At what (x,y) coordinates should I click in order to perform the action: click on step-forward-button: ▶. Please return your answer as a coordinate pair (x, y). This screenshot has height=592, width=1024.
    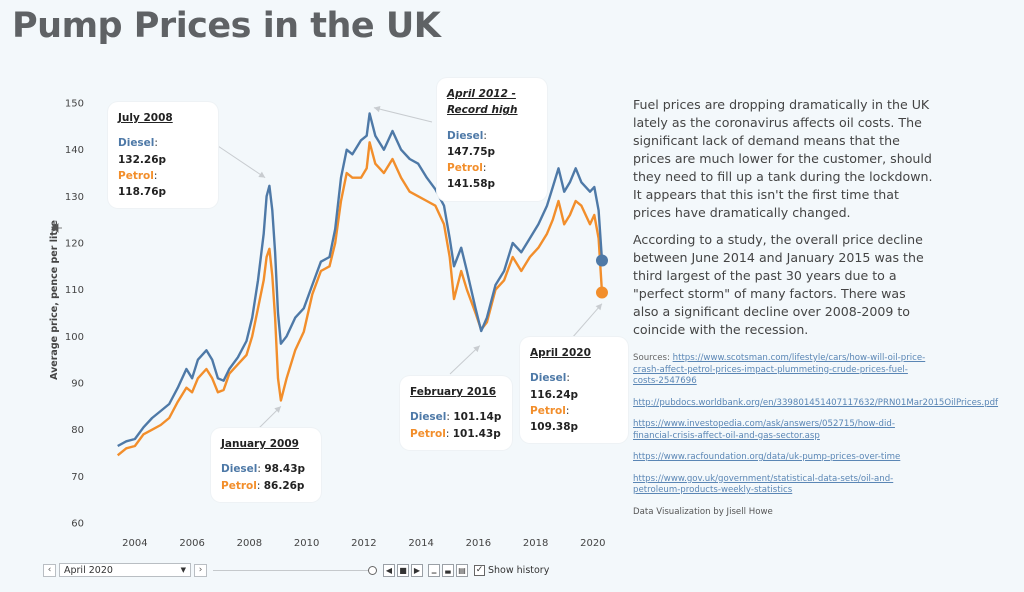
    Looking at the image, I should click on (417, 570).